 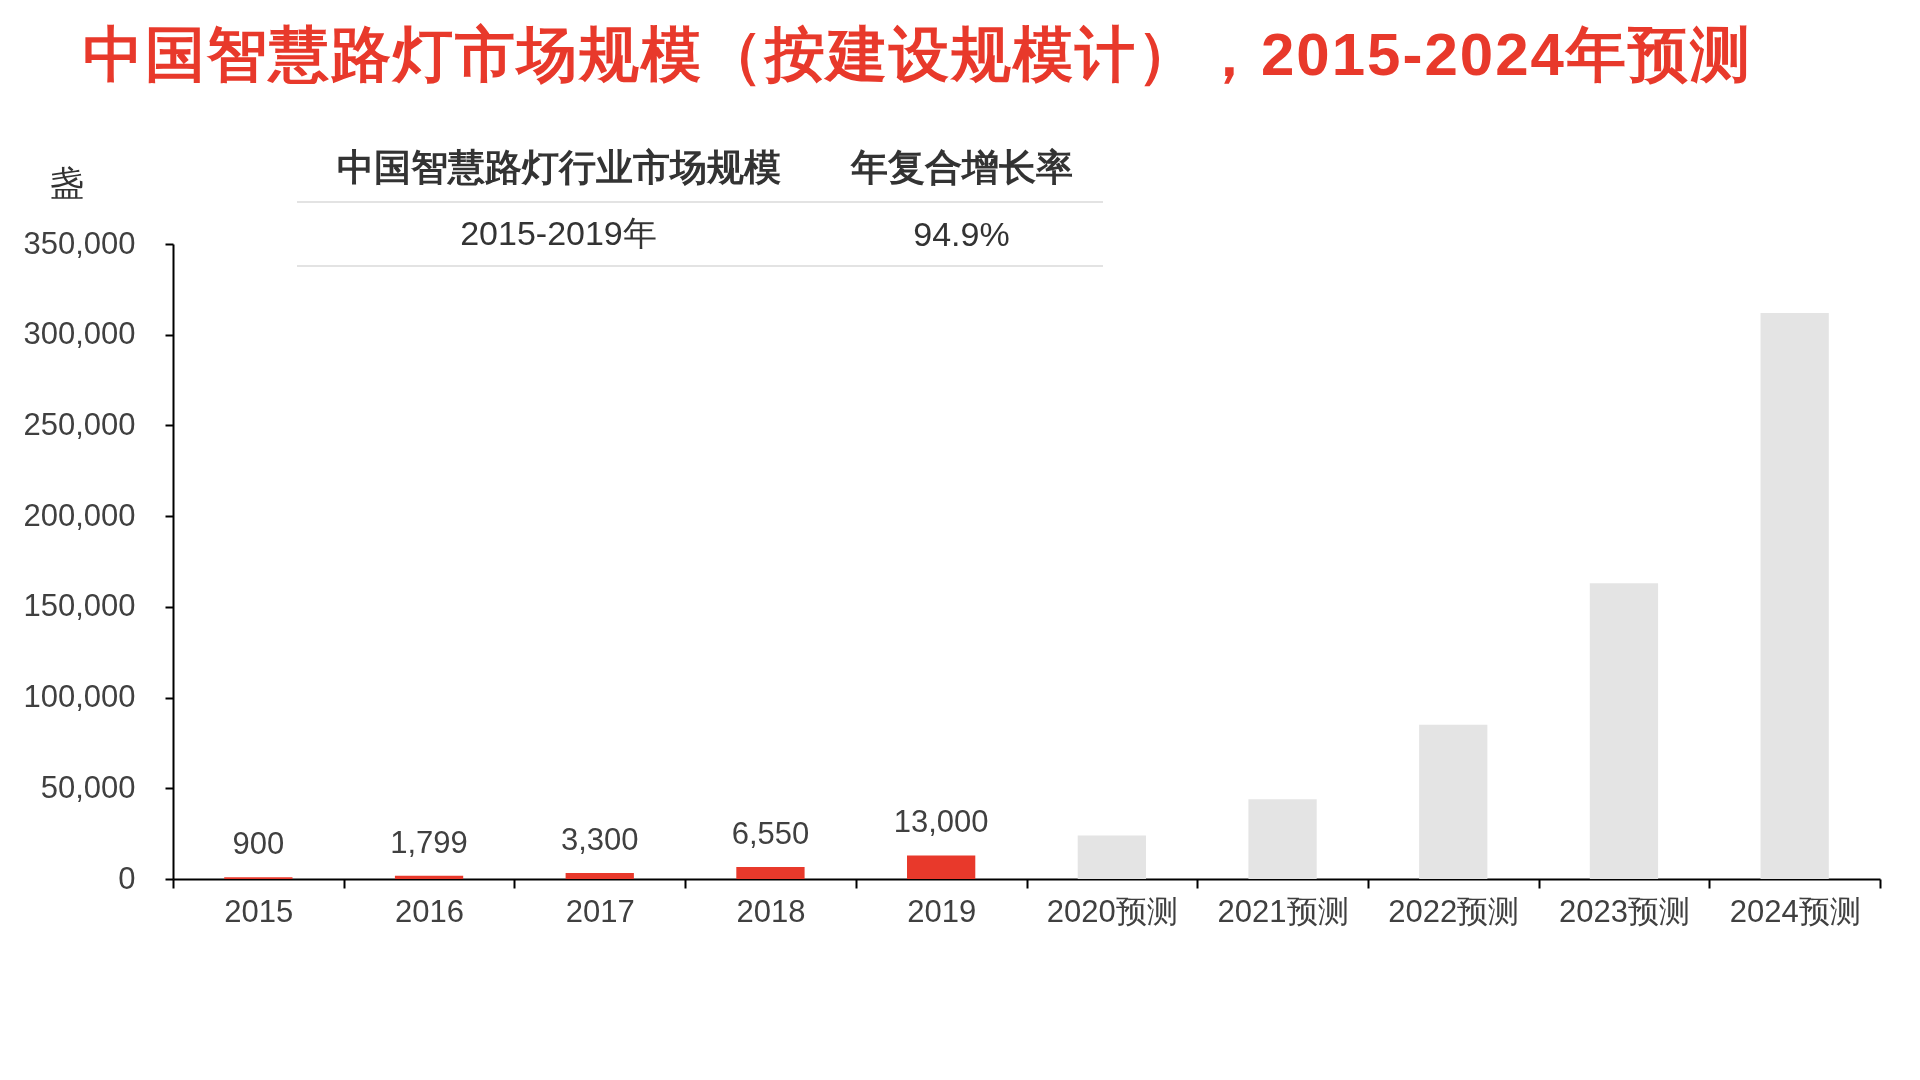 What do you see at coordinates (429, 842) in the screenshot?
I see `data-label: 1,799` at bounding box center [429, 842].